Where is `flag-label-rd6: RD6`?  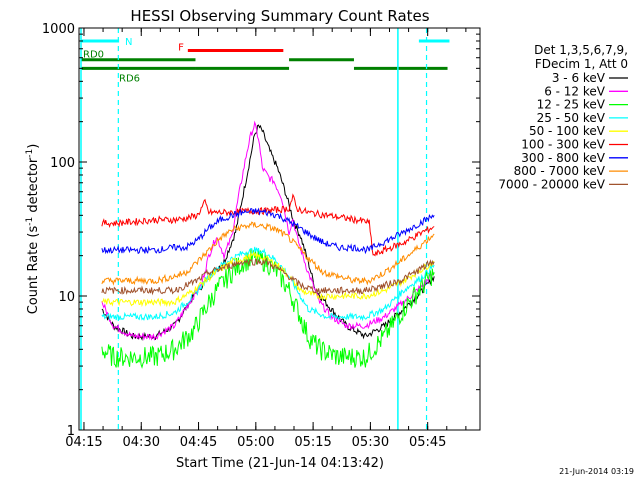 flag-label-rd6: RD6 is located at coordinates (129, 78).